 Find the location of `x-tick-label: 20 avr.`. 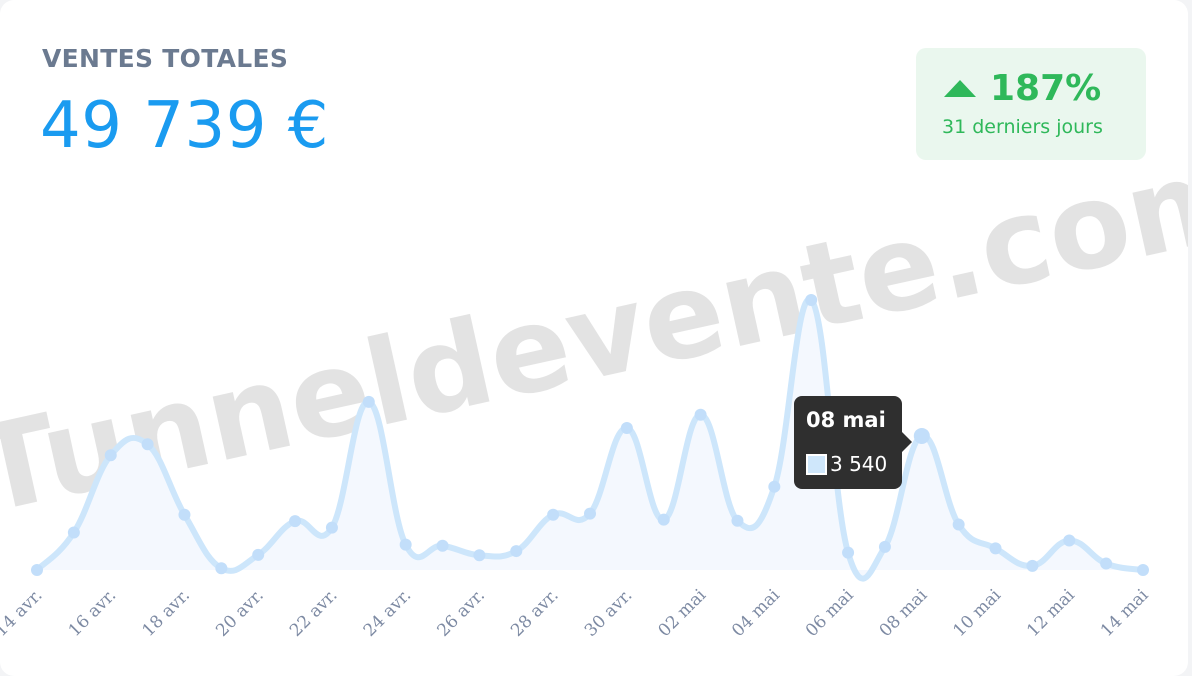

x-tick-label: 20 avr. is located at coordinates (239, 612).